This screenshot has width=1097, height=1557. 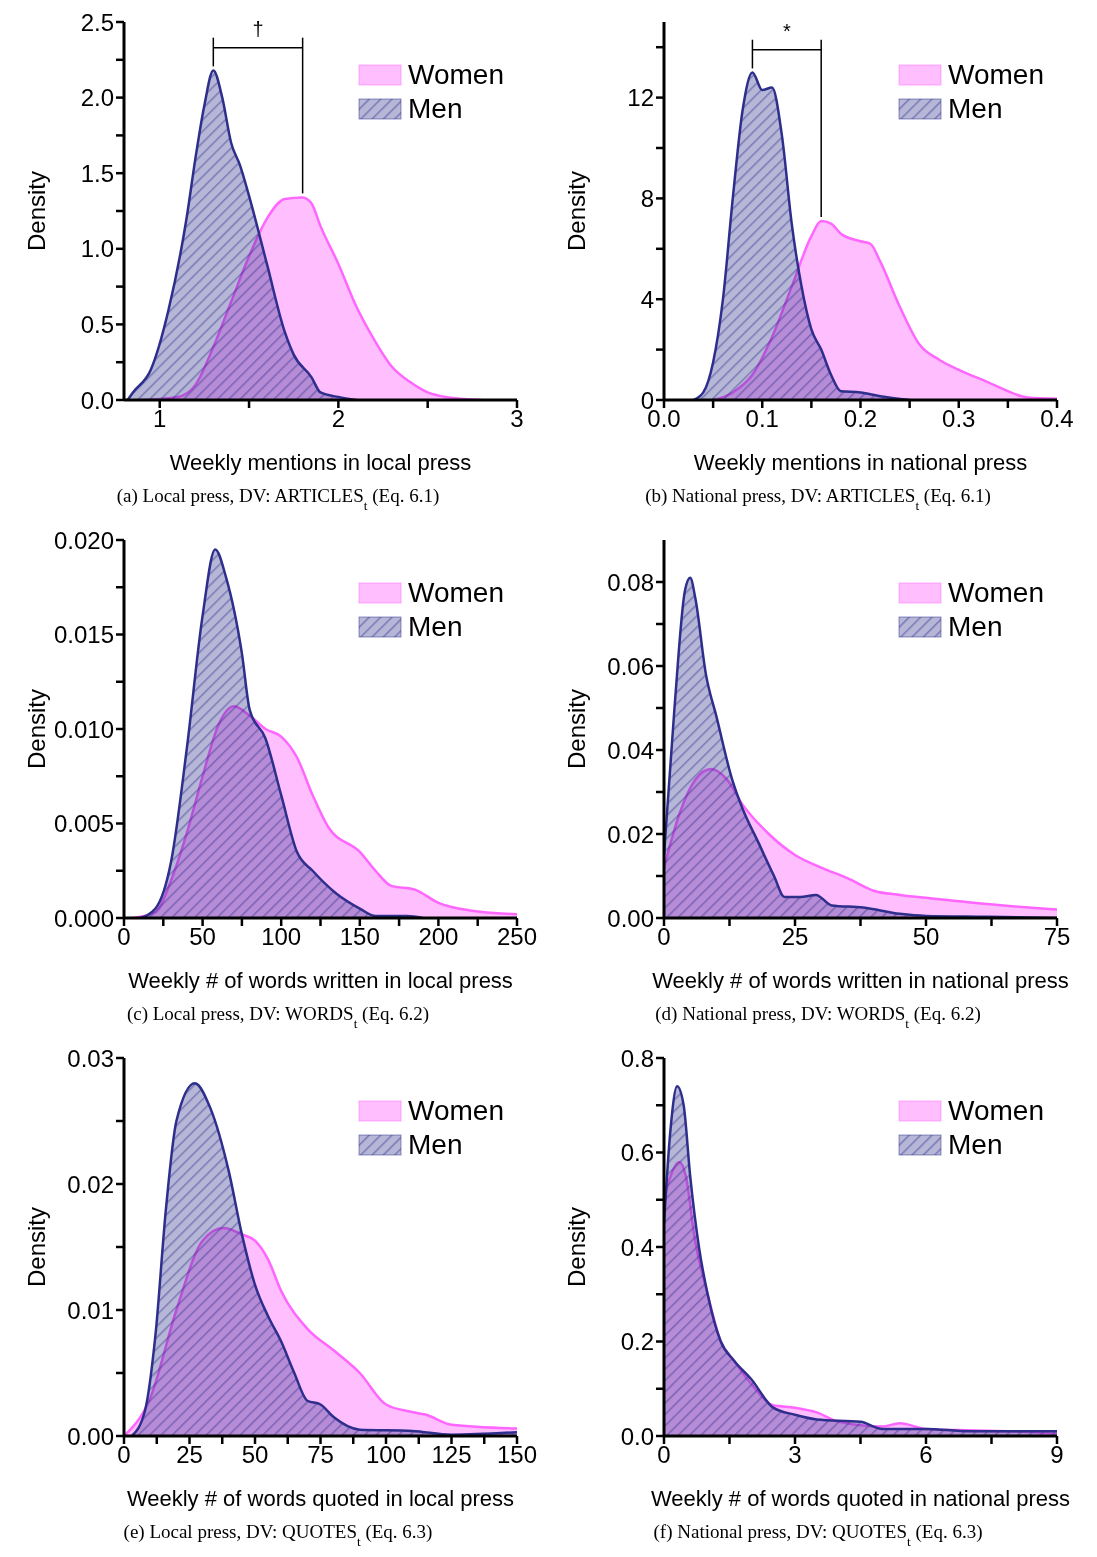 What do you see at coordinates (160, 419) in the screenshot?
I see `x-tick-label: 1` at bounding box center [160, 419].